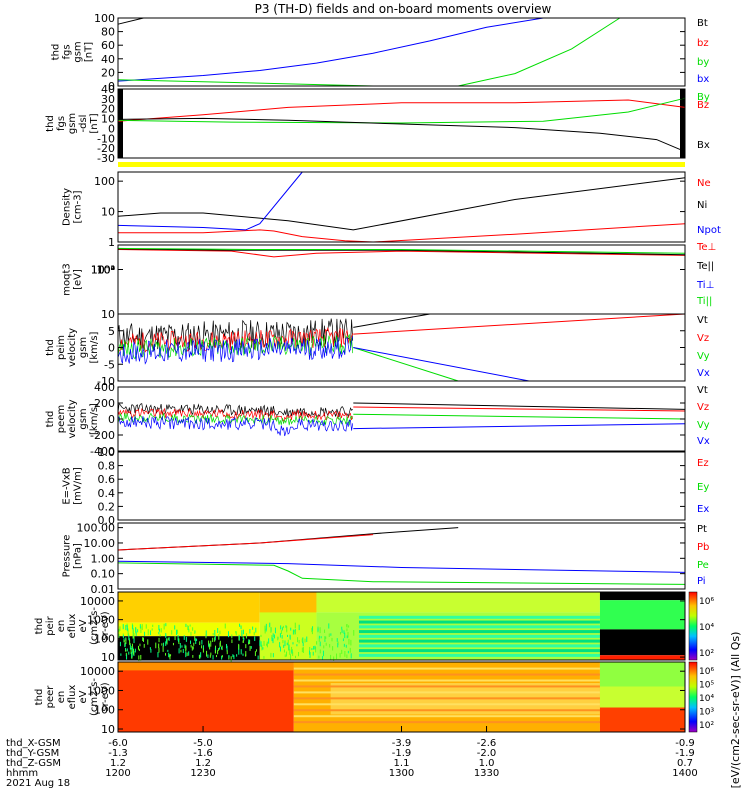 The image size is (750, 800). I want to click on legend-Pt: Pt, so click(702, 529).